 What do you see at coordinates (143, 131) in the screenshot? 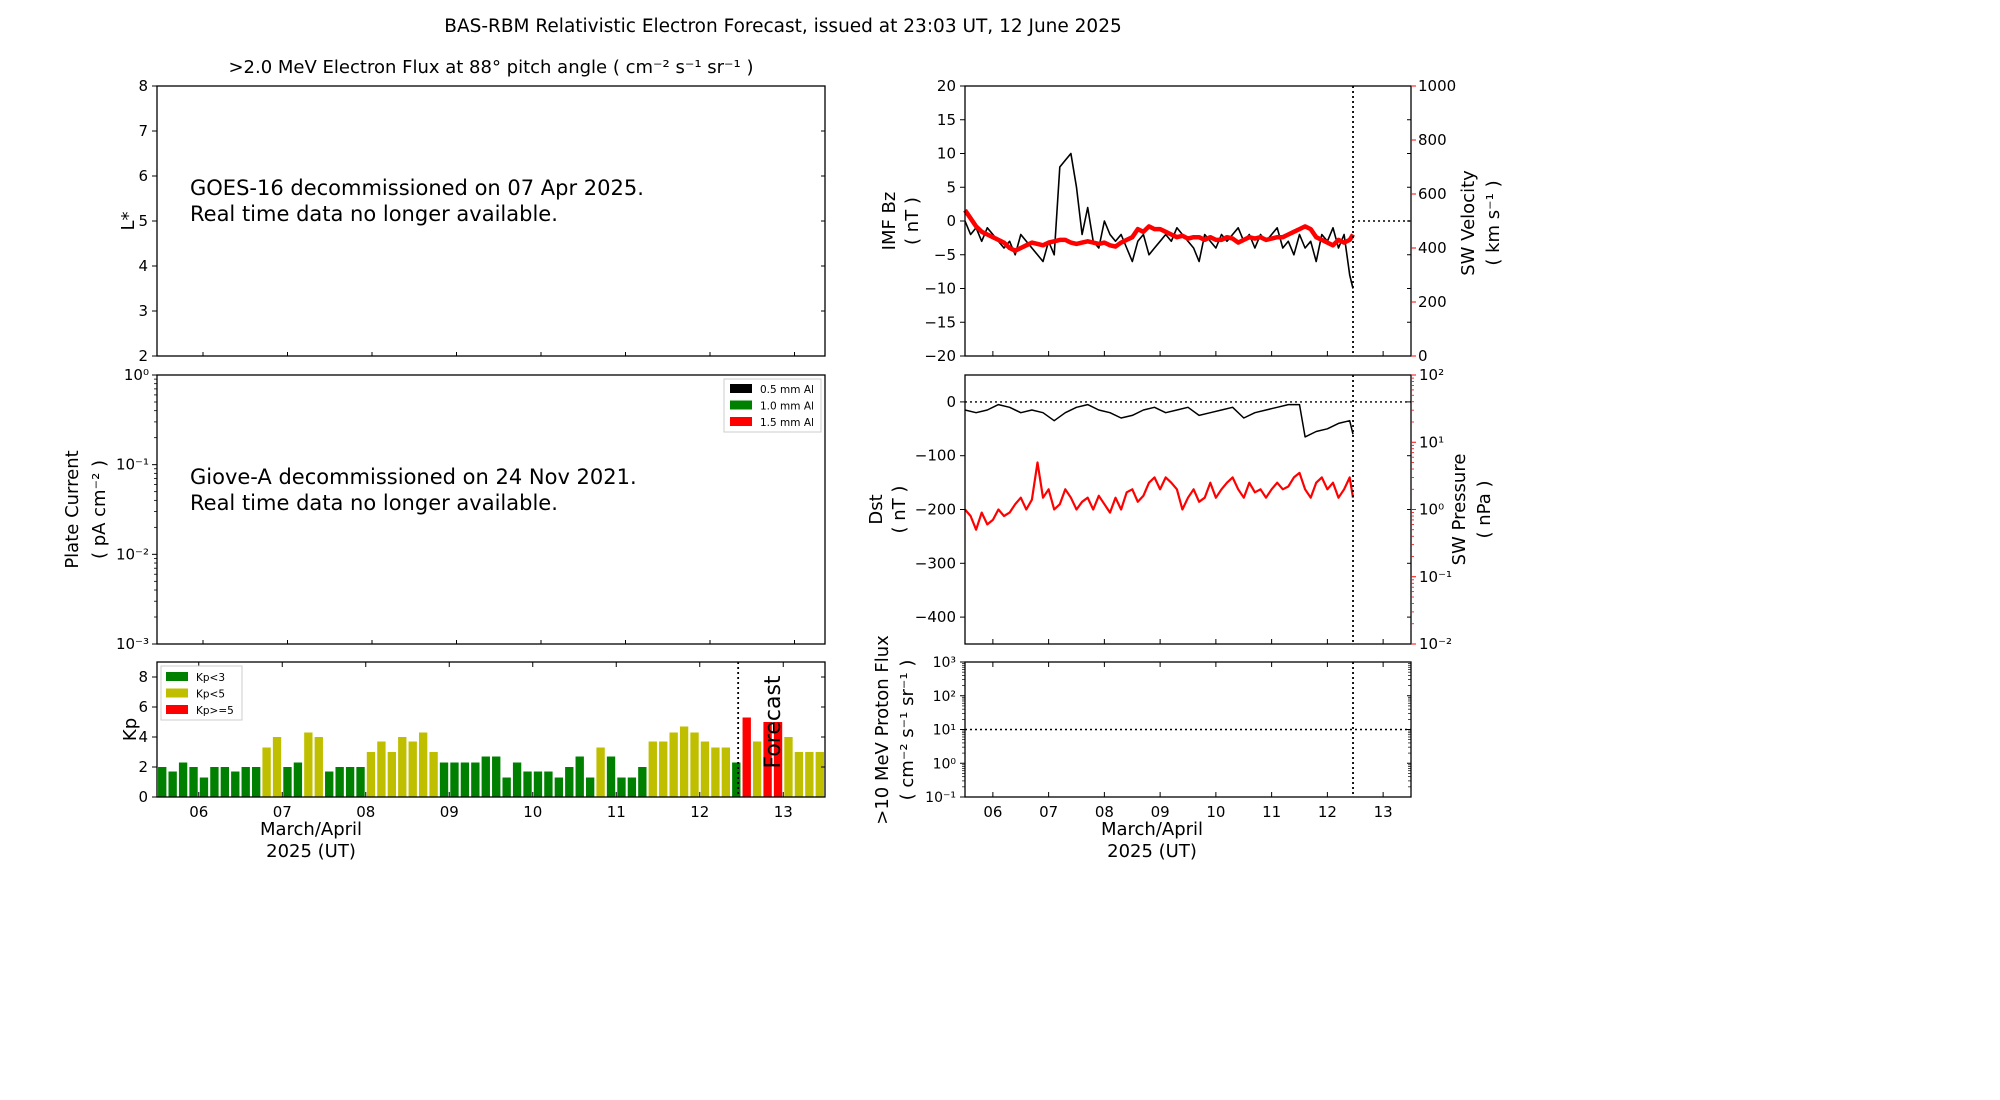
I see `electron-flux-tick-label: 7` at bounding box center [143, 131].